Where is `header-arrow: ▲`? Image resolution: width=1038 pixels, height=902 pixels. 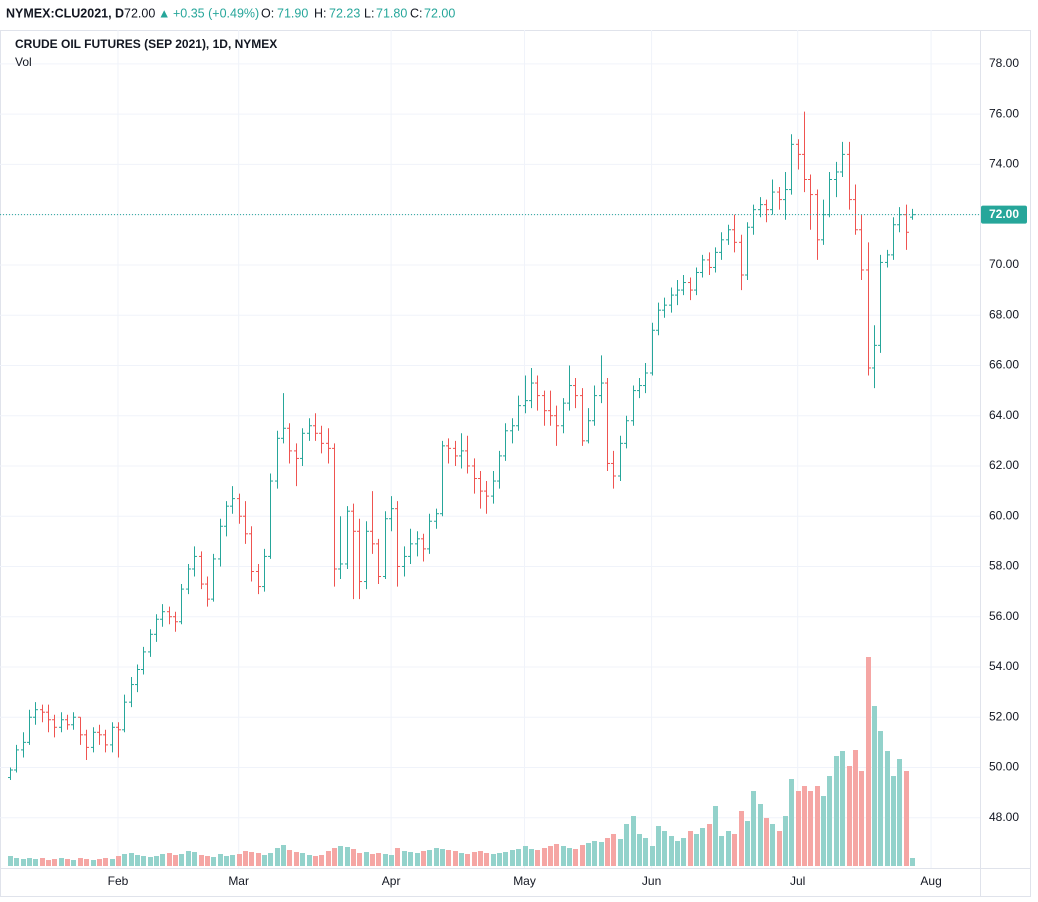
header-arrow: ▲ is located at coordinates (164, 13).